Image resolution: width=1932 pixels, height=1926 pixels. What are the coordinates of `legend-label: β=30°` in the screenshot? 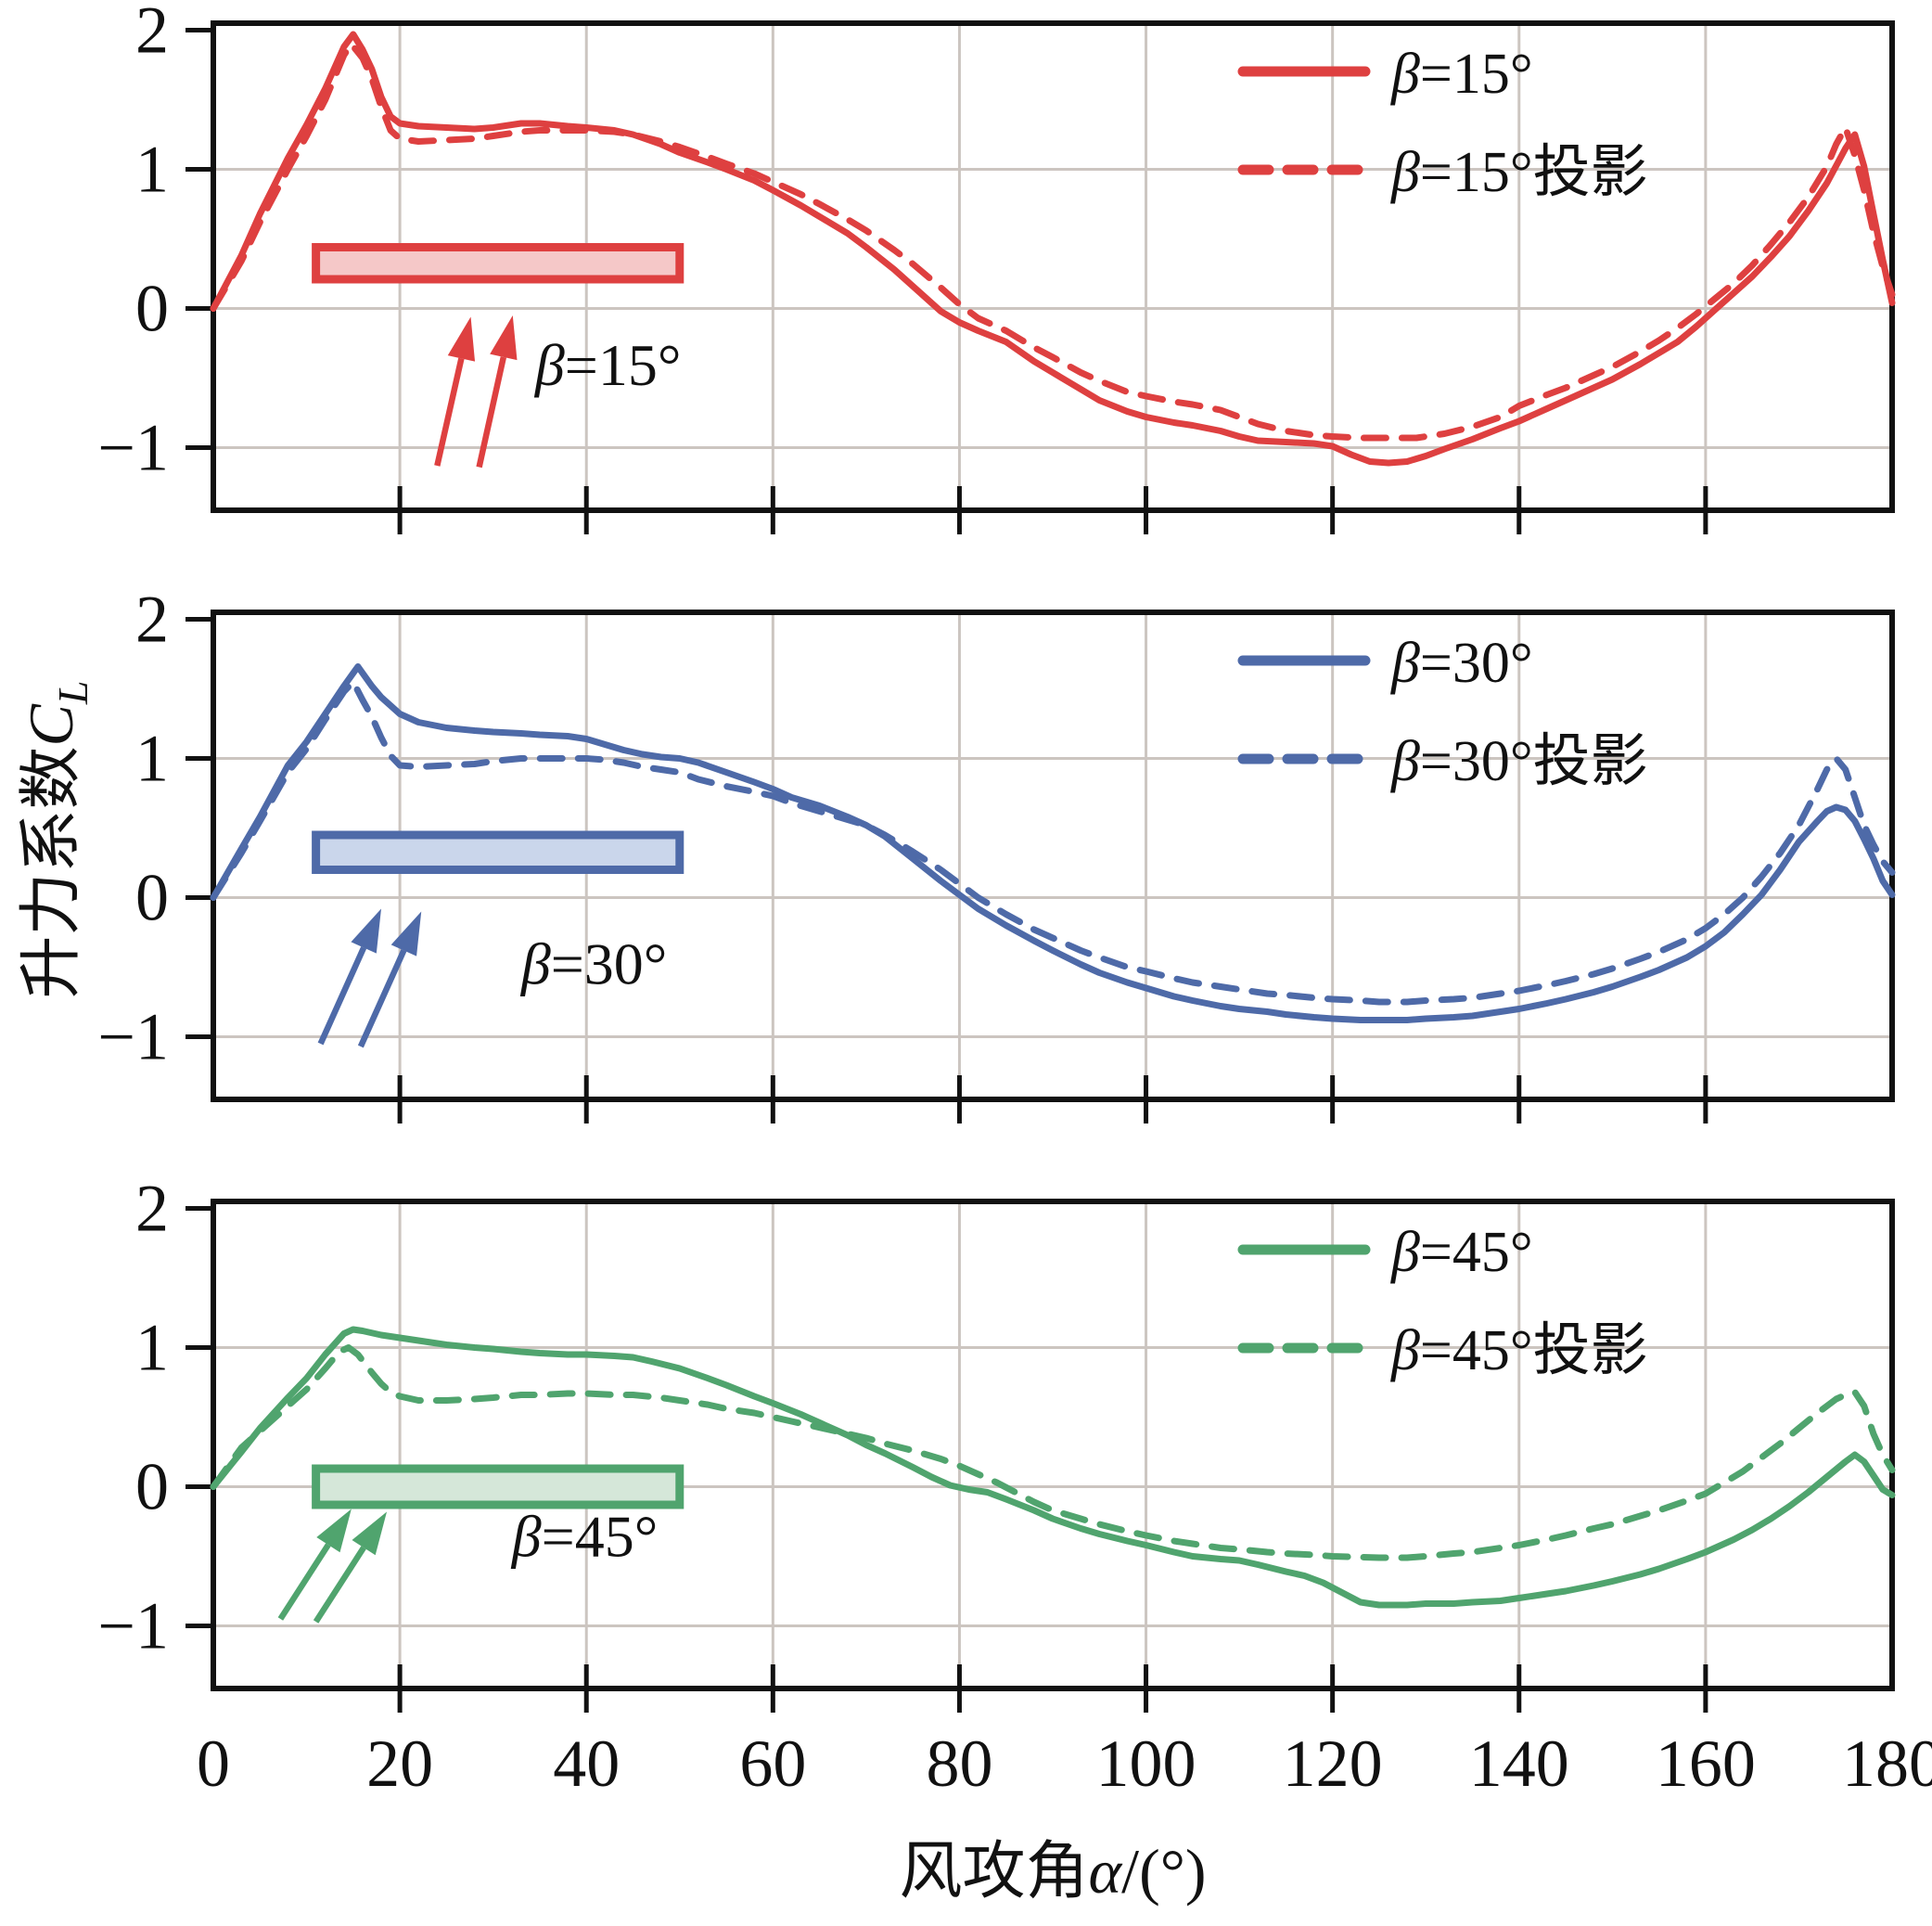 It's located at (1461, 663).